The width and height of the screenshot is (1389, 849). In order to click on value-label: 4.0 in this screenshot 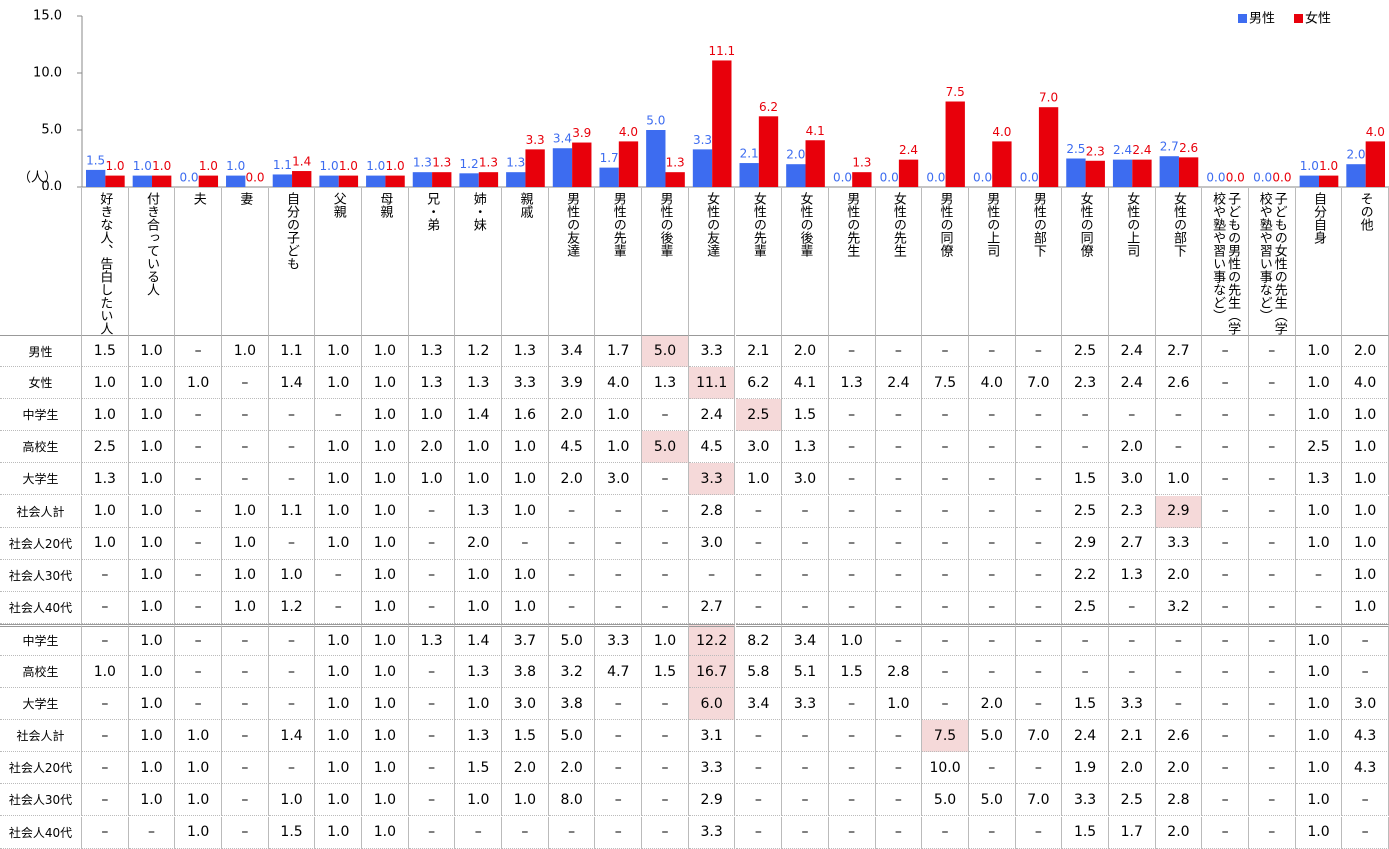, I will do `click(1001, 132)`.